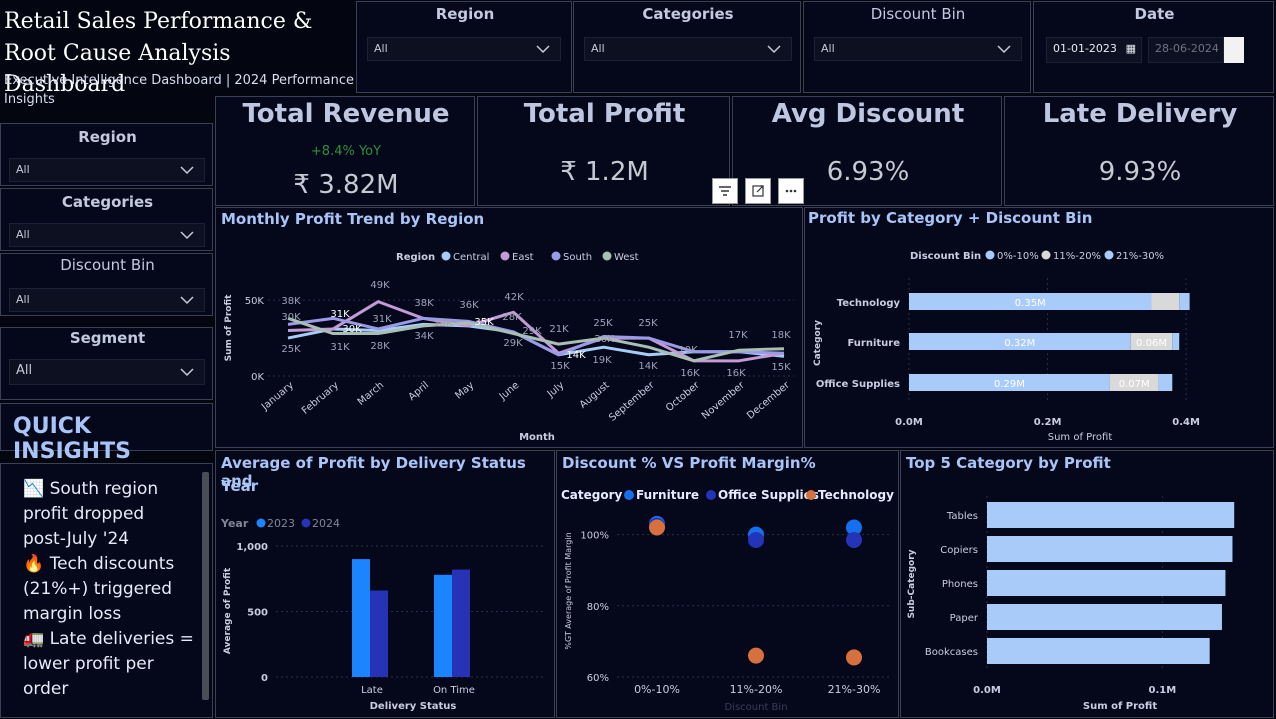 This screenshot has height=719, width=1276. I want to click on data-label: 10K, so click(688, 350).